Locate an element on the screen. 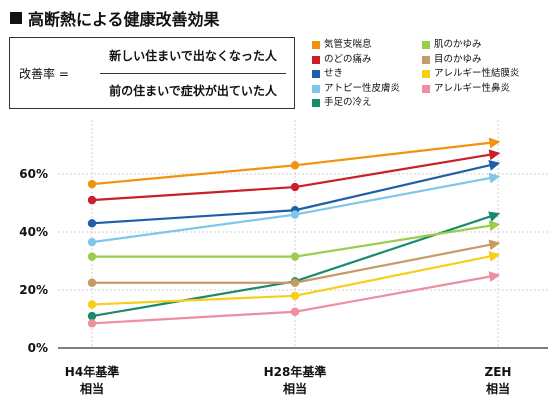 The width and height of the screenshot is (554, 408). y-tick-label: 40% is located at coordinates (33, 232).